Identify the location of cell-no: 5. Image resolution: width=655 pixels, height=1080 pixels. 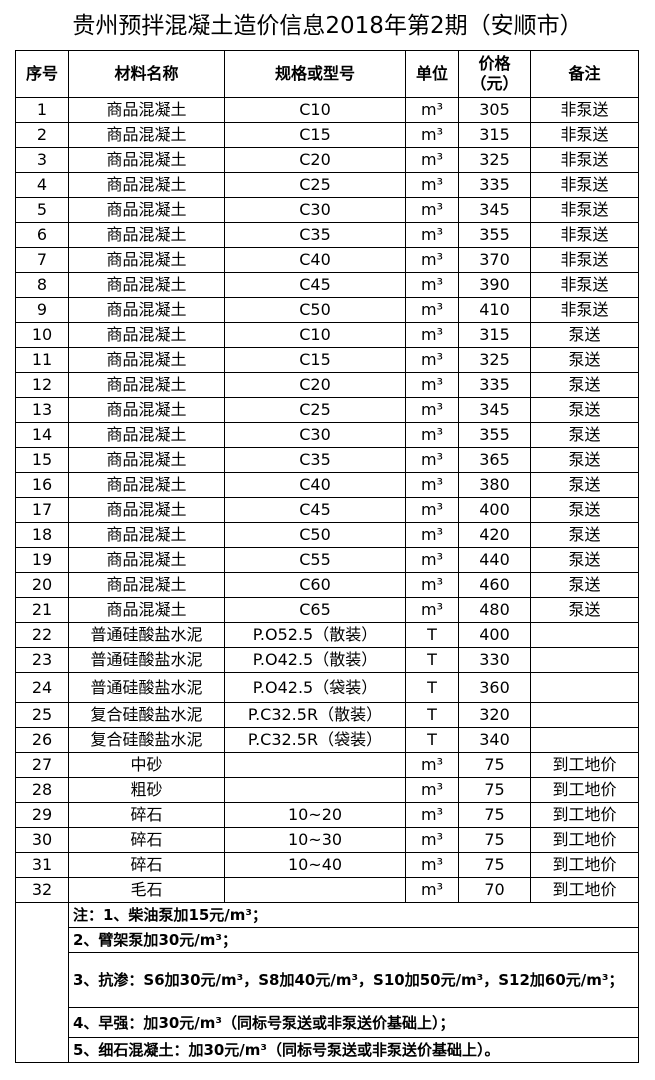
(42, 210).